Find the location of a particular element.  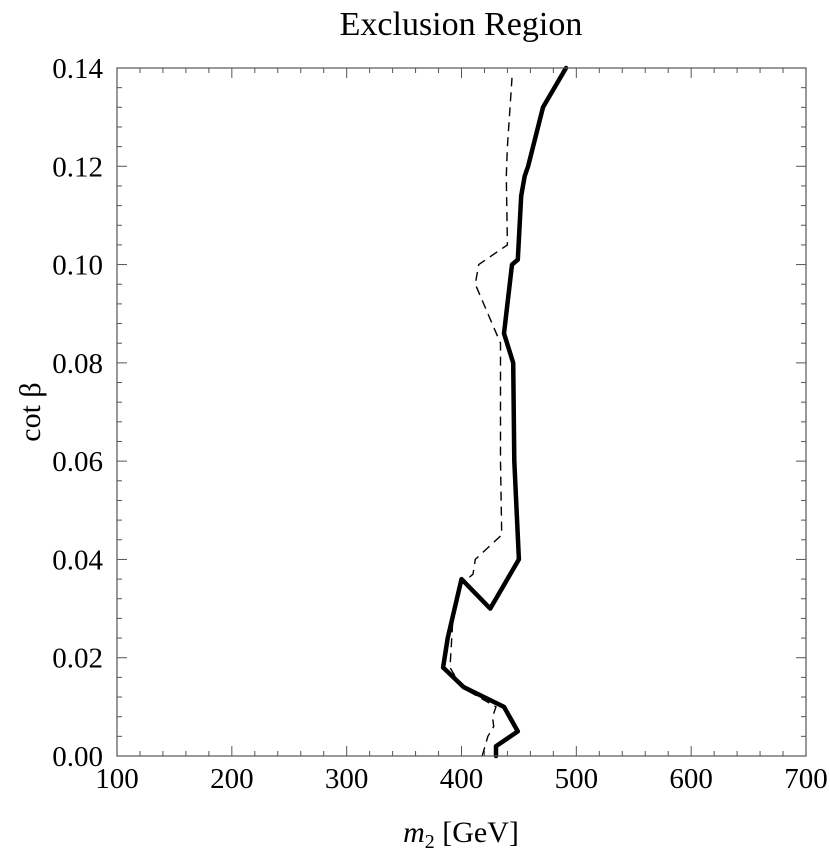

x-tick-label: 200 is located at coordinates (232, 779).